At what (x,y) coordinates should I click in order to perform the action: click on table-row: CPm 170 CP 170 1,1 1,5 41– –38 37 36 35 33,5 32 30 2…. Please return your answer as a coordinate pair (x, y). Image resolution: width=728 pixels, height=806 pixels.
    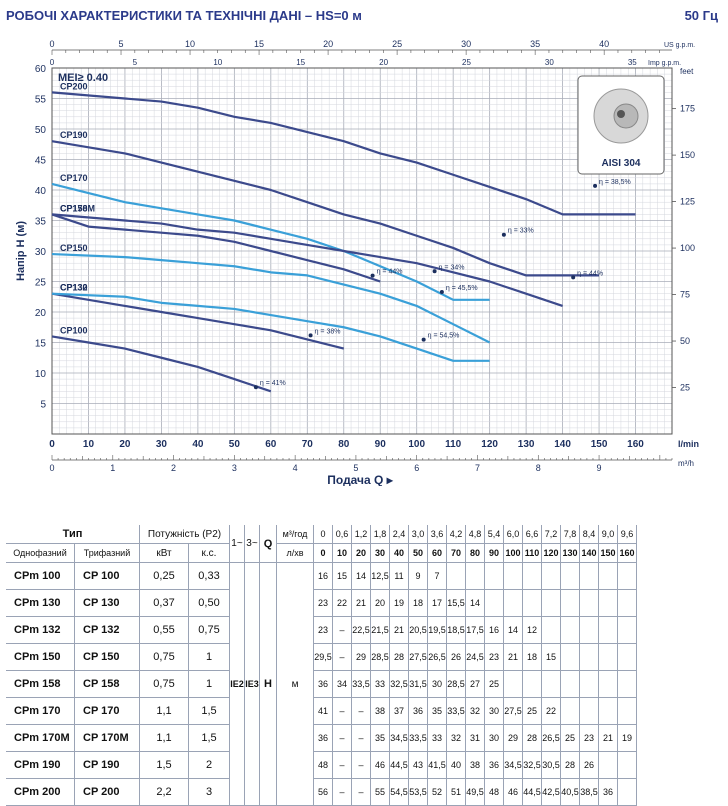
    Looking at the image, I should click on (321, 711).